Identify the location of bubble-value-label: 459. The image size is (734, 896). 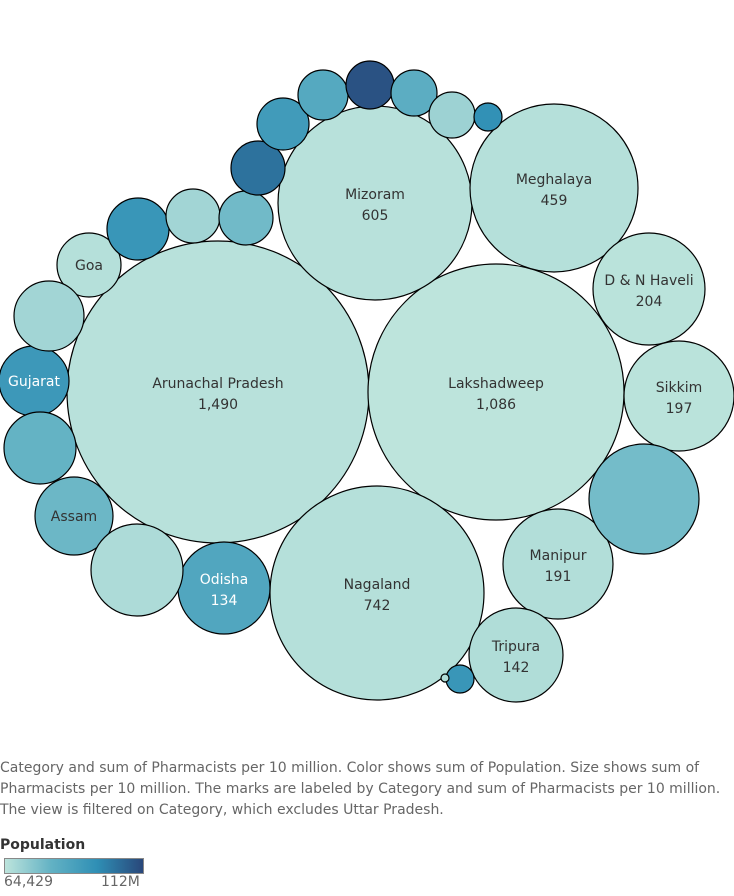
(554, 201).